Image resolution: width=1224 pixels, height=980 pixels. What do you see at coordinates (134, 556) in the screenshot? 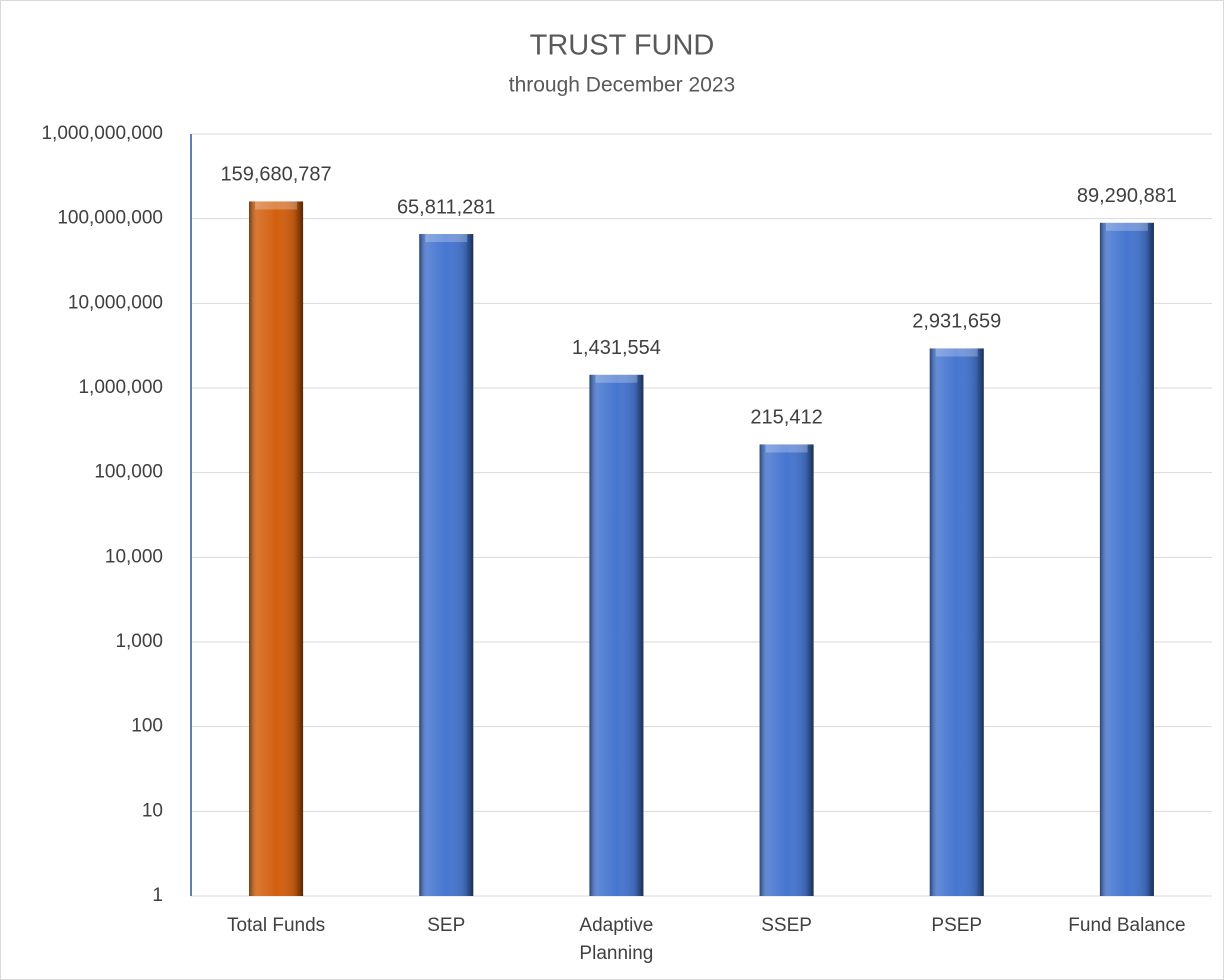
I see `y-tick-label: 10,000` at bounding box center [134, 556].